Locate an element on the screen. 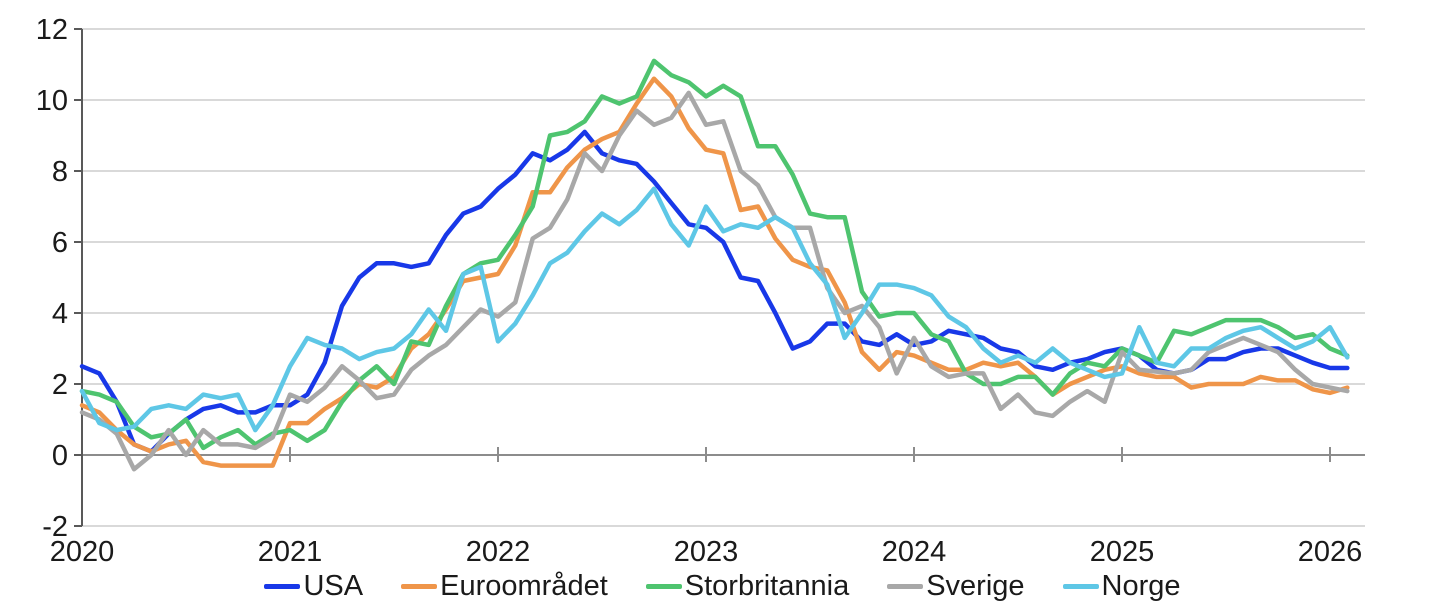 This screenshot has height=613, width=1445. y-tick-label: 6 is located at coordinates (60, 243).